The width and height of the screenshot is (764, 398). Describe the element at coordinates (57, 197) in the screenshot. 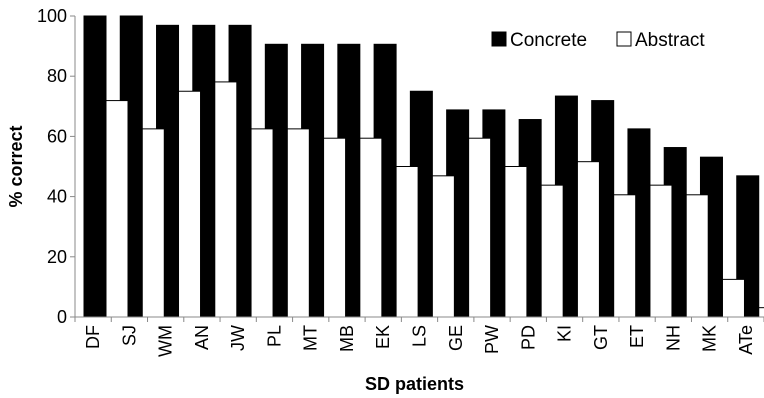

I see `y-tick-label: 40` at that location.